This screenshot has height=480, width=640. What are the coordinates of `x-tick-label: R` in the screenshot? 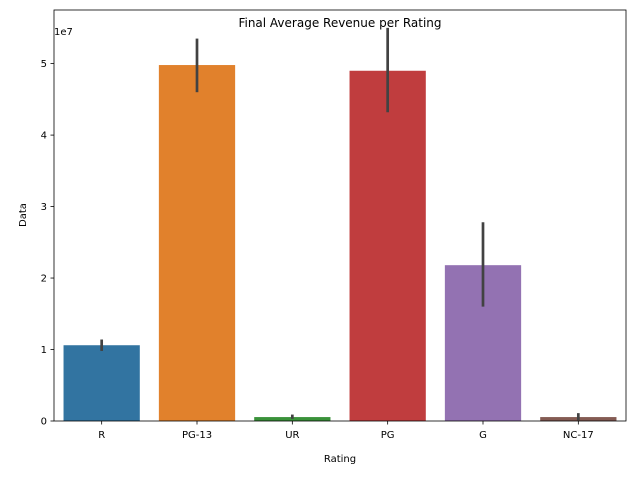 It's located at (101, 435).